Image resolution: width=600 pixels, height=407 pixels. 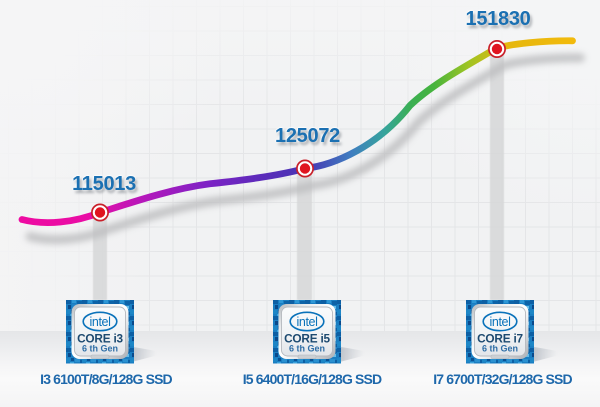 What do you see at coordinates (500, 339) in the screenshot?
I see `svg-text: CORE i7` at bounding box center [500, 339].